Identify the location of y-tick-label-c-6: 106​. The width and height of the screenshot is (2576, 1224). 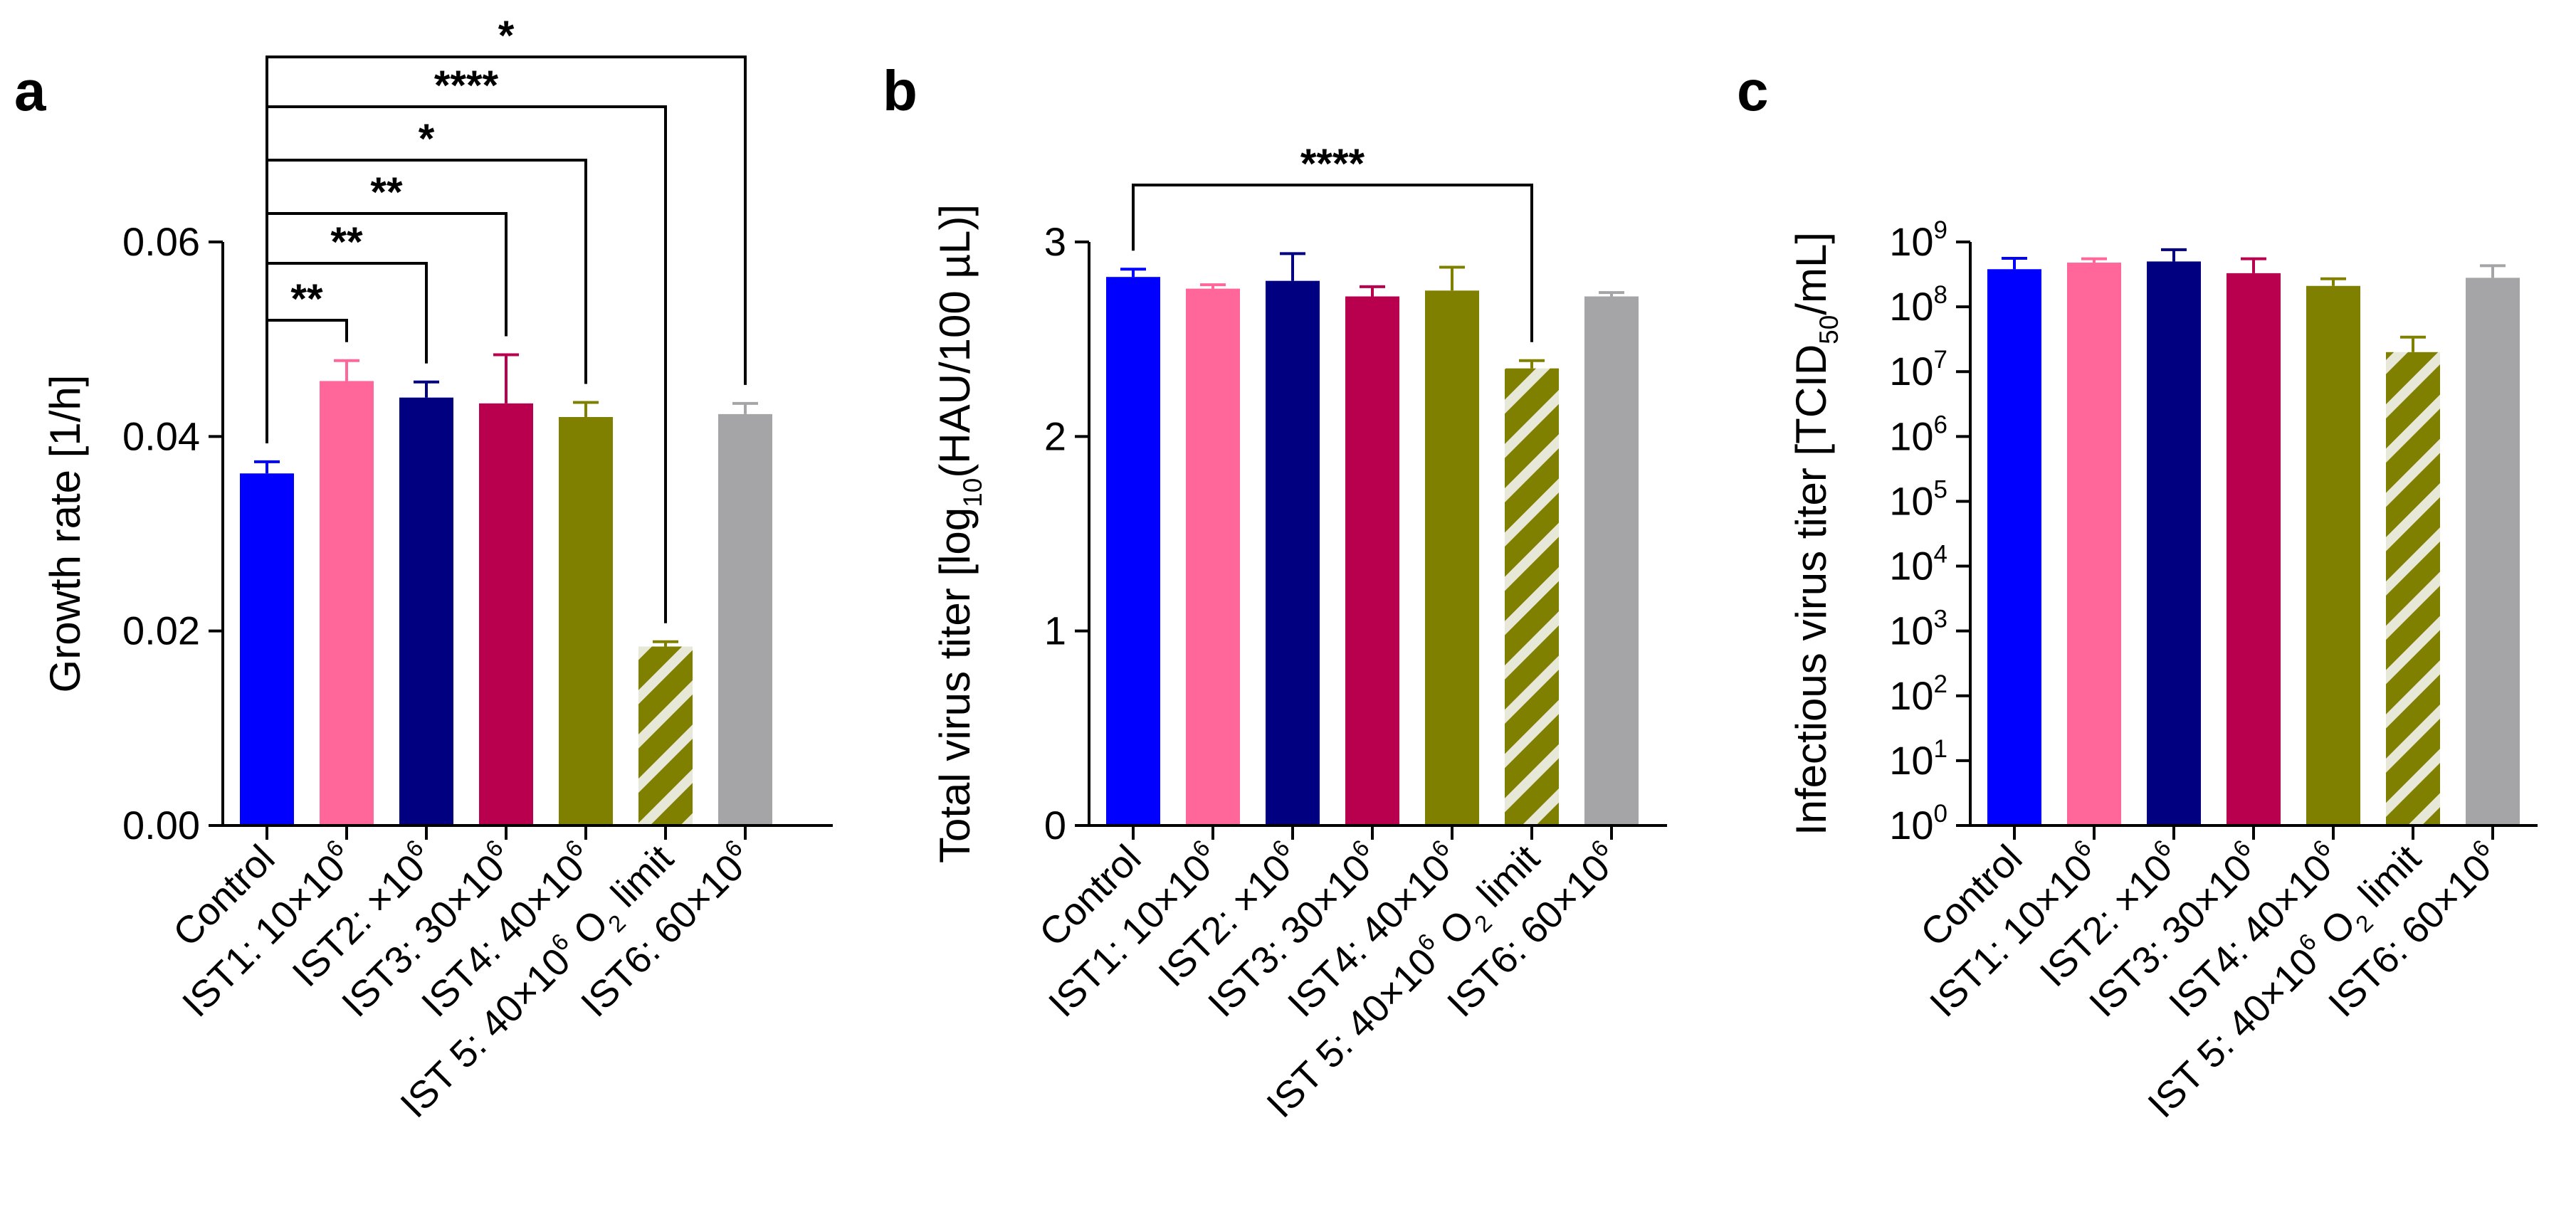
(1918, 434).